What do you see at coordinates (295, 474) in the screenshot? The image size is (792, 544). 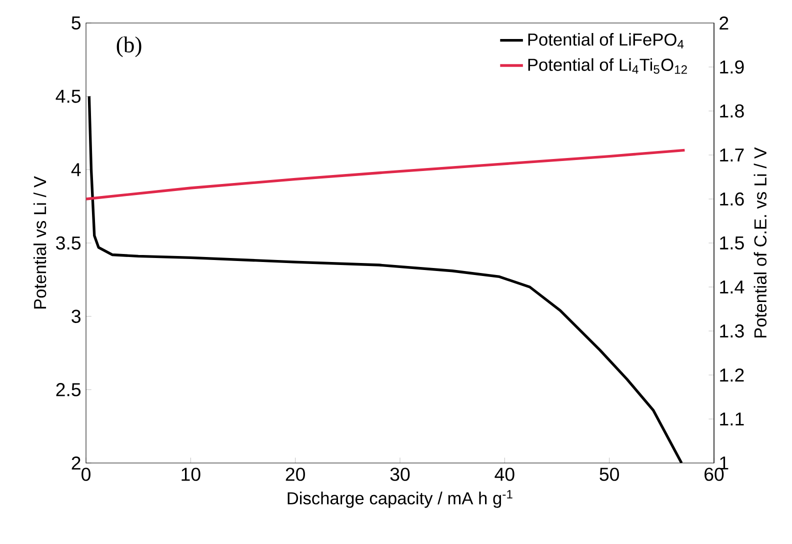 I see `x-tick-label: 20` at bounding box center [295, 474].